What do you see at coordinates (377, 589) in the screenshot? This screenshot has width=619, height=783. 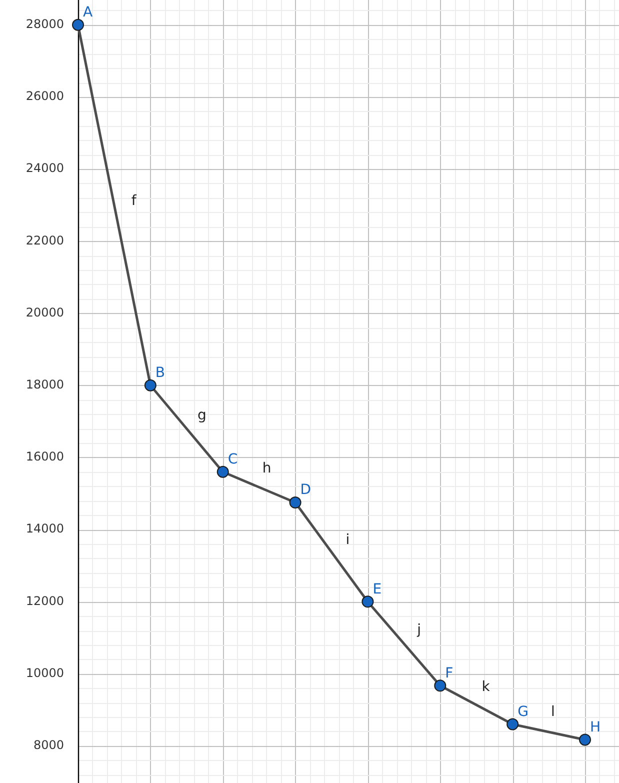 I see `annotation: E` at bounding box center [377, 589].